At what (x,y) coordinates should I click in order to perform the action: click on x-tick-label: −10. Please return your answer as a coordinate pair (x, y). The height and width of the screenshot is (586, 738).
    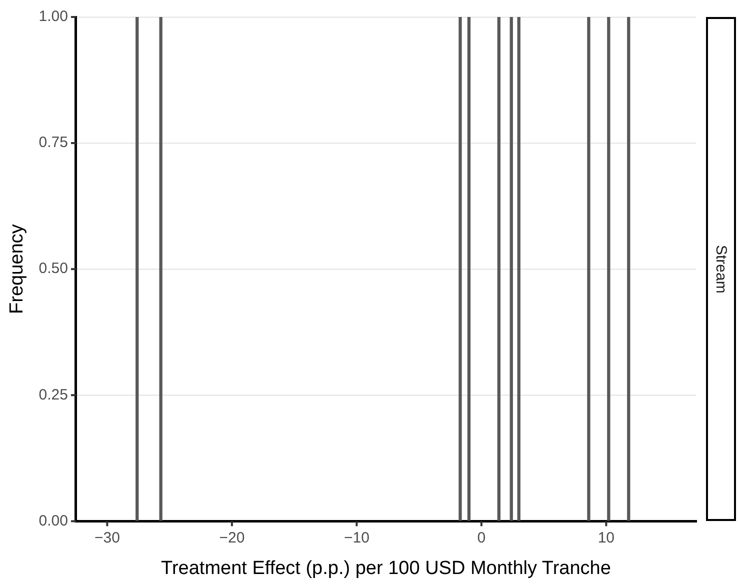
    Looking at the image, I should click on (357, 537).